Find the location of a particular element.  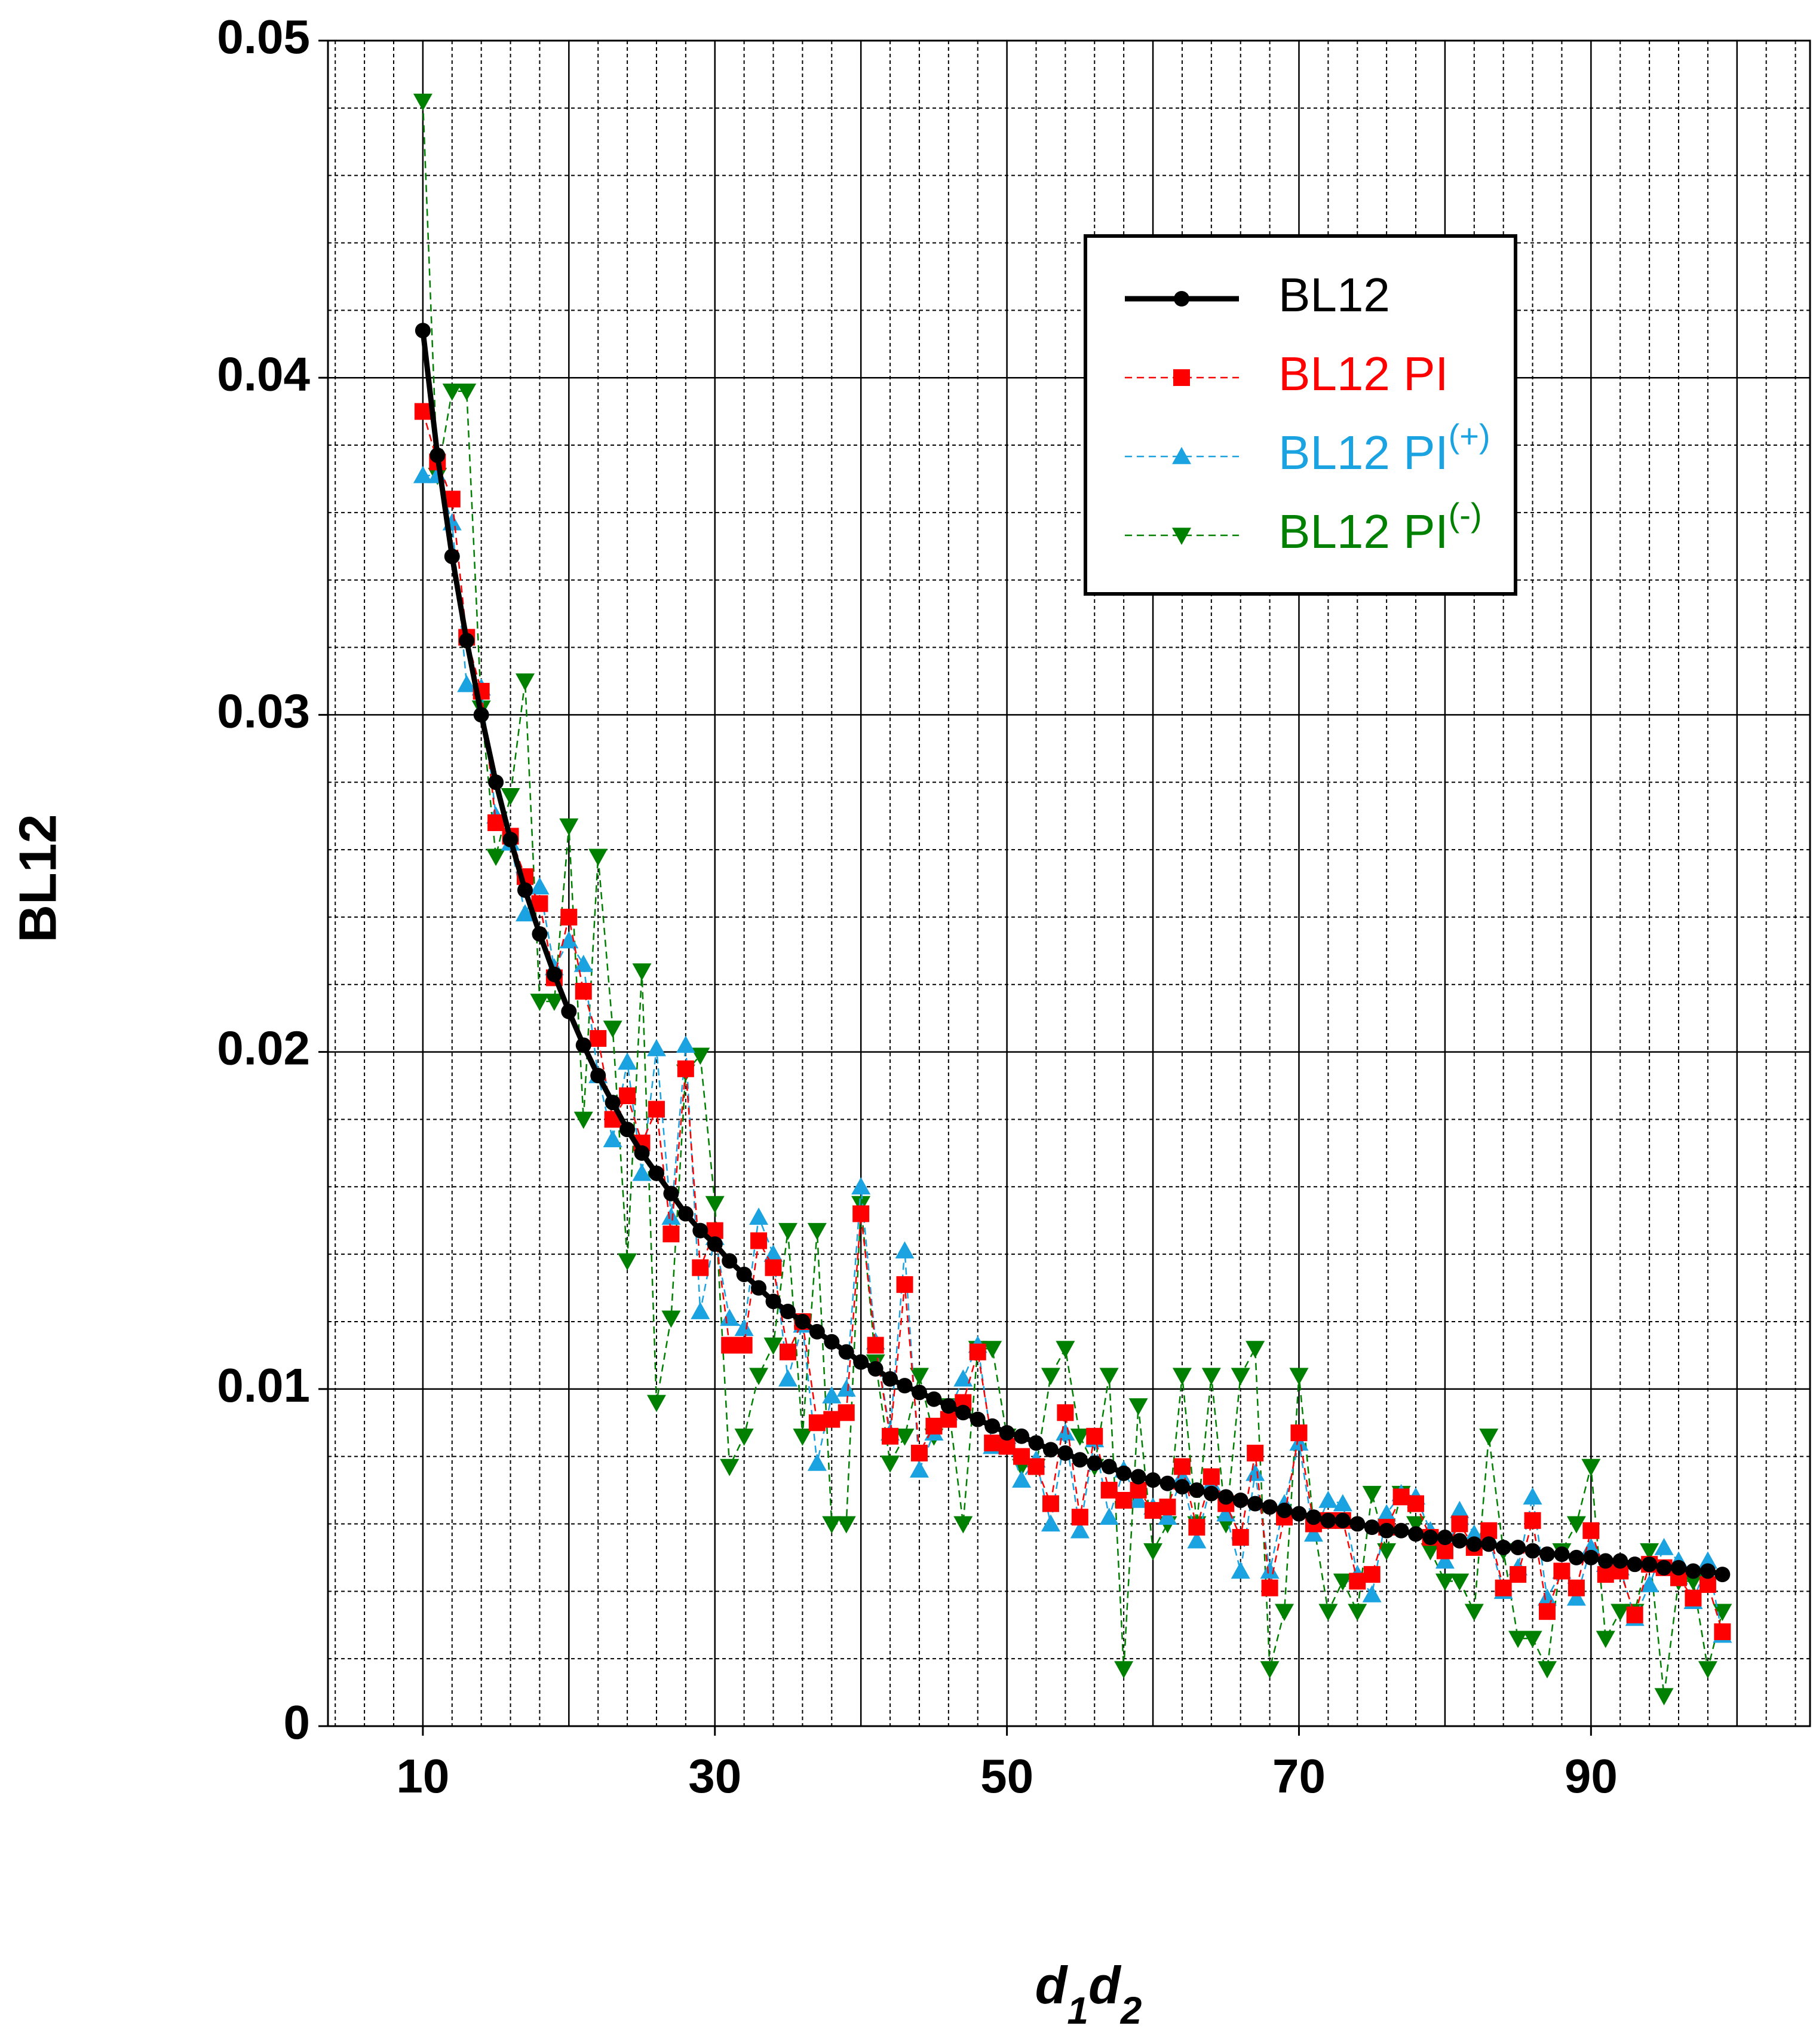

x-tick-label: 30 is located at coordinates (714, 1776).